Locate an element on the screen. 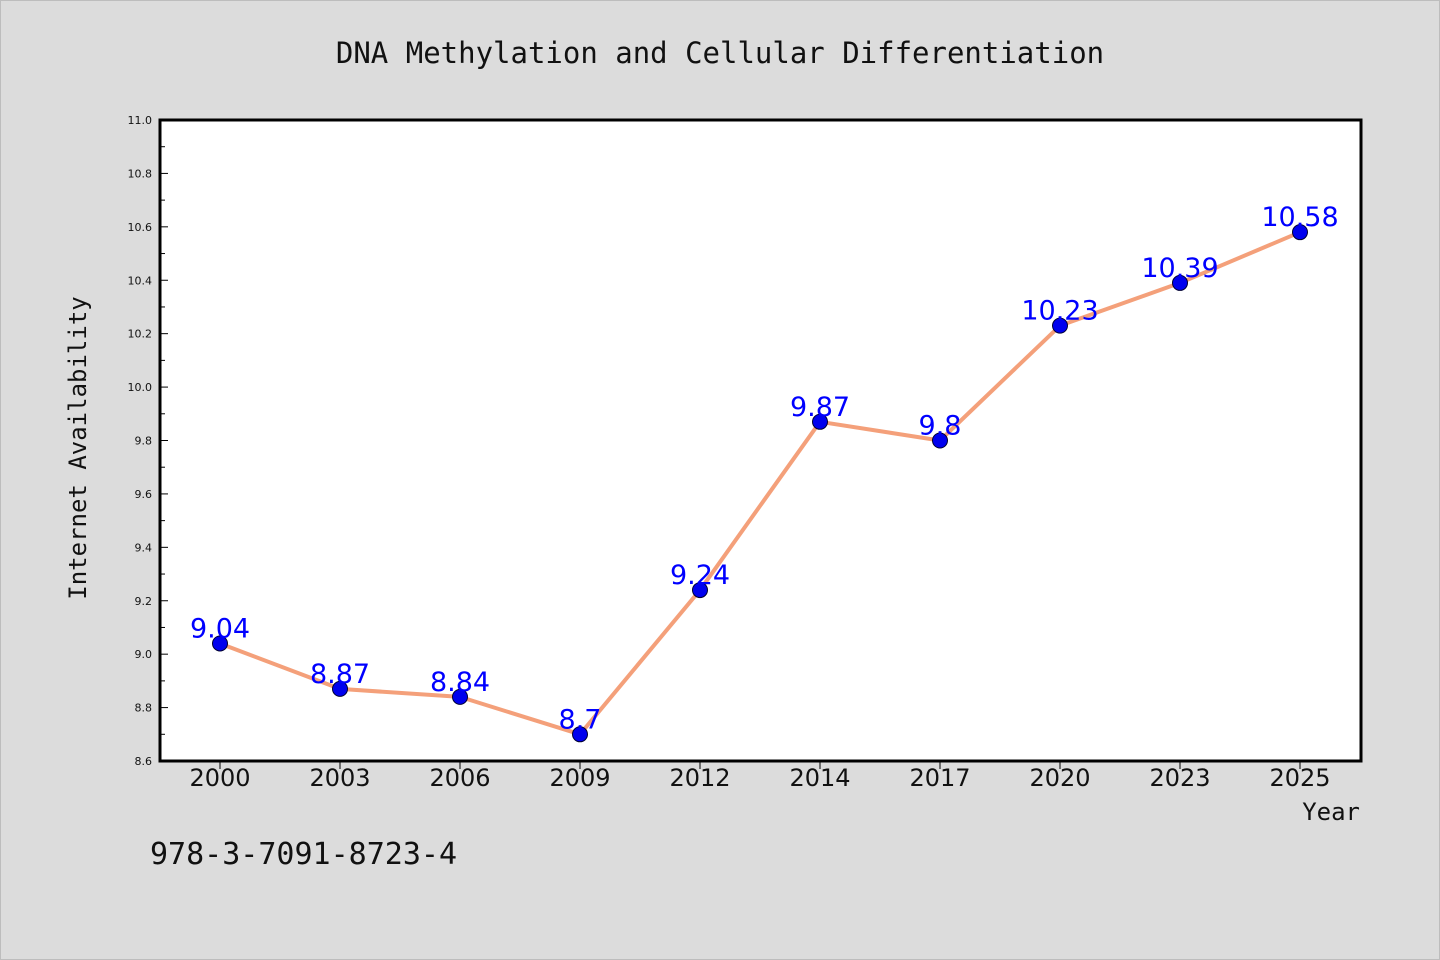 This screenshot has height=960, width=1440. x-tick-label: 2012 is located at coordinates (699, 778).